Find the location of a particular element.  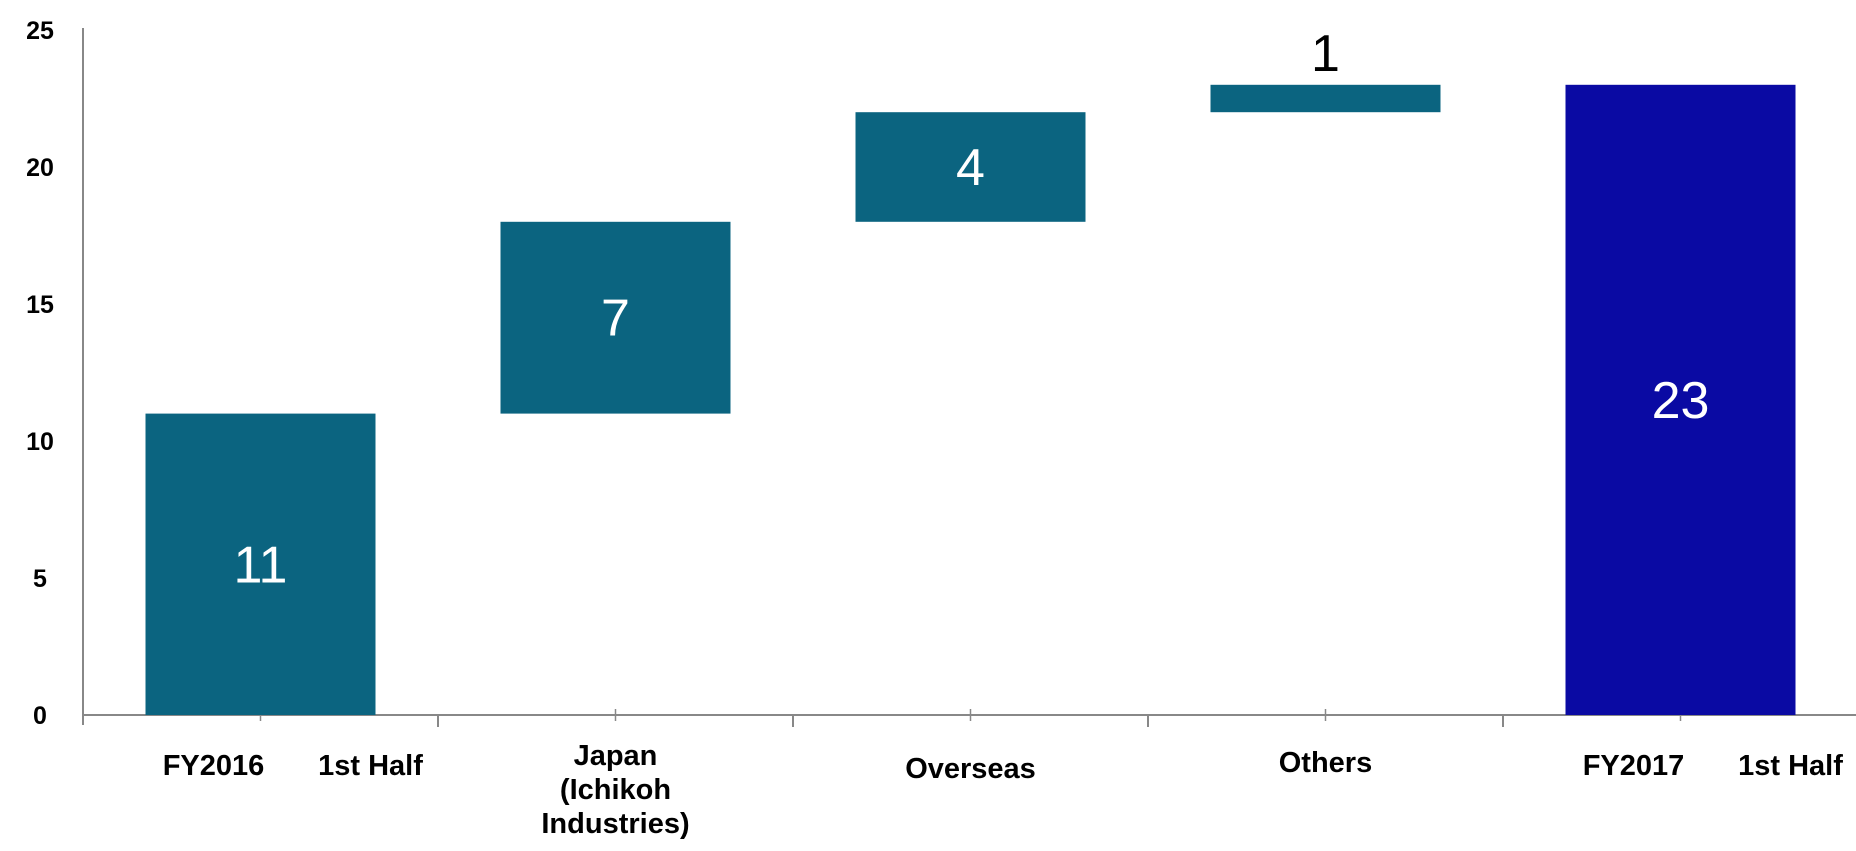

x-category-label: Overseas is located at coordinates (970, 769).